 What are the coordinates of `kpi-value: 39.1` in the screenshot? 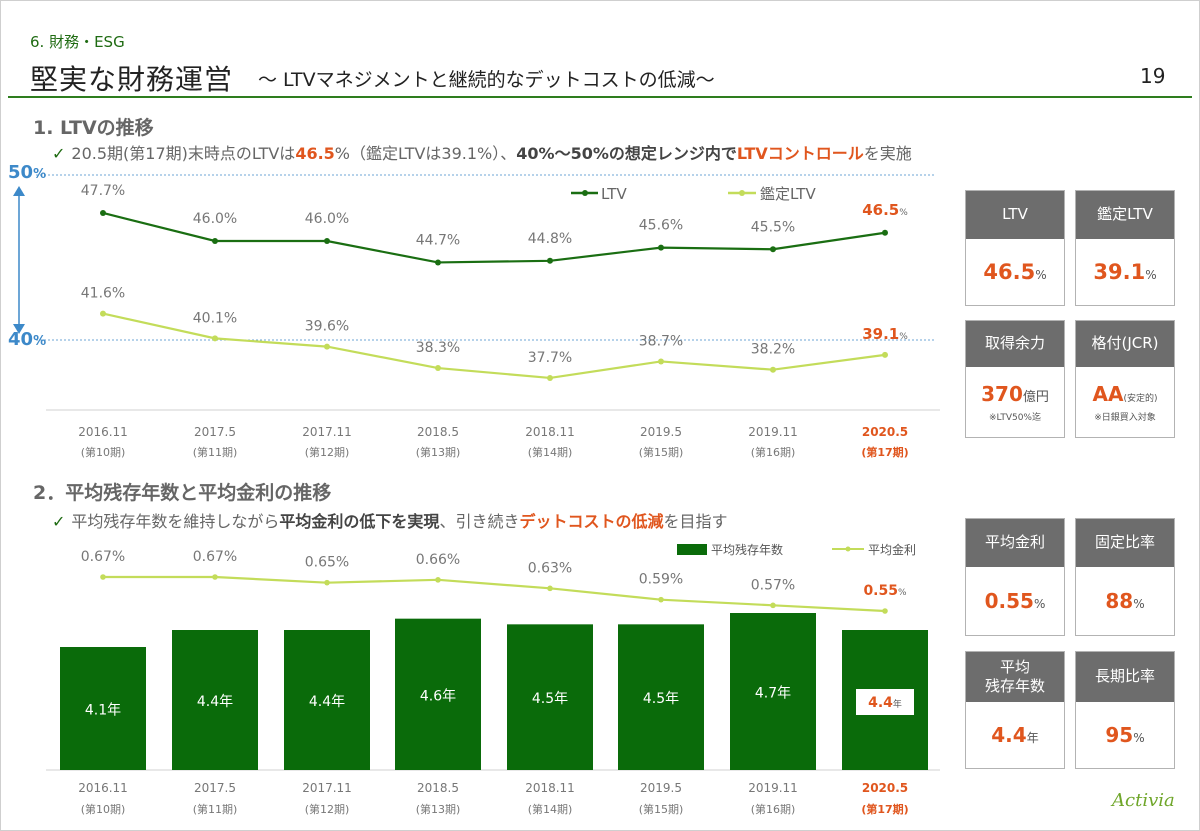 It's located at (1119, 272).